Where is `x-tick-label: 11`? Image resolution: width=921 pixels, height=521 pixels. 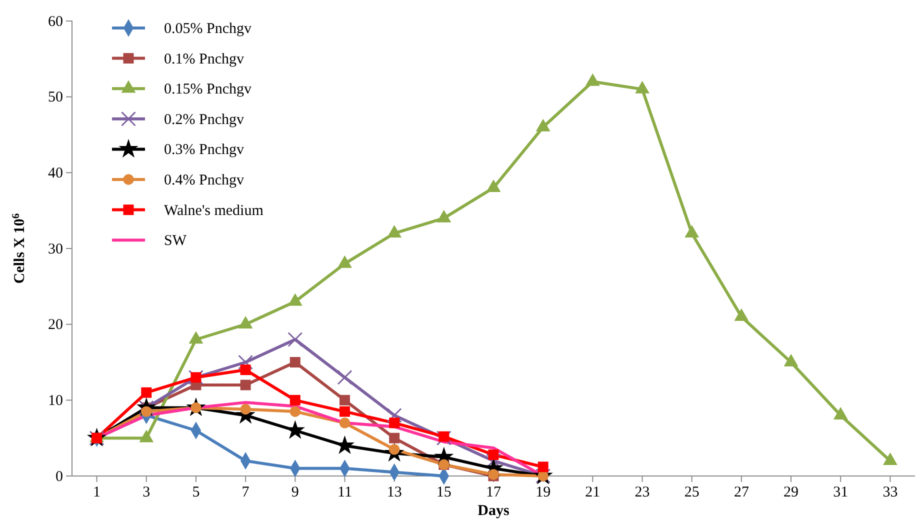
x-tick-label: 11 is located at coordinates (345, 492).